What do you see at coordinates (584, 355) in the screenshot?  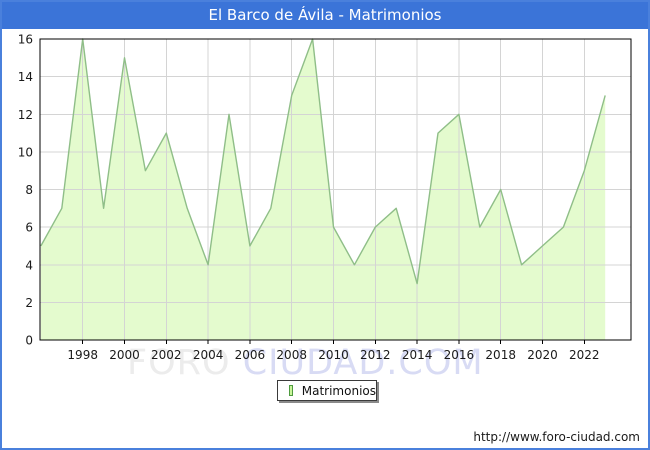 I see `svg-text: 2022` at bounding box center [584, 355].